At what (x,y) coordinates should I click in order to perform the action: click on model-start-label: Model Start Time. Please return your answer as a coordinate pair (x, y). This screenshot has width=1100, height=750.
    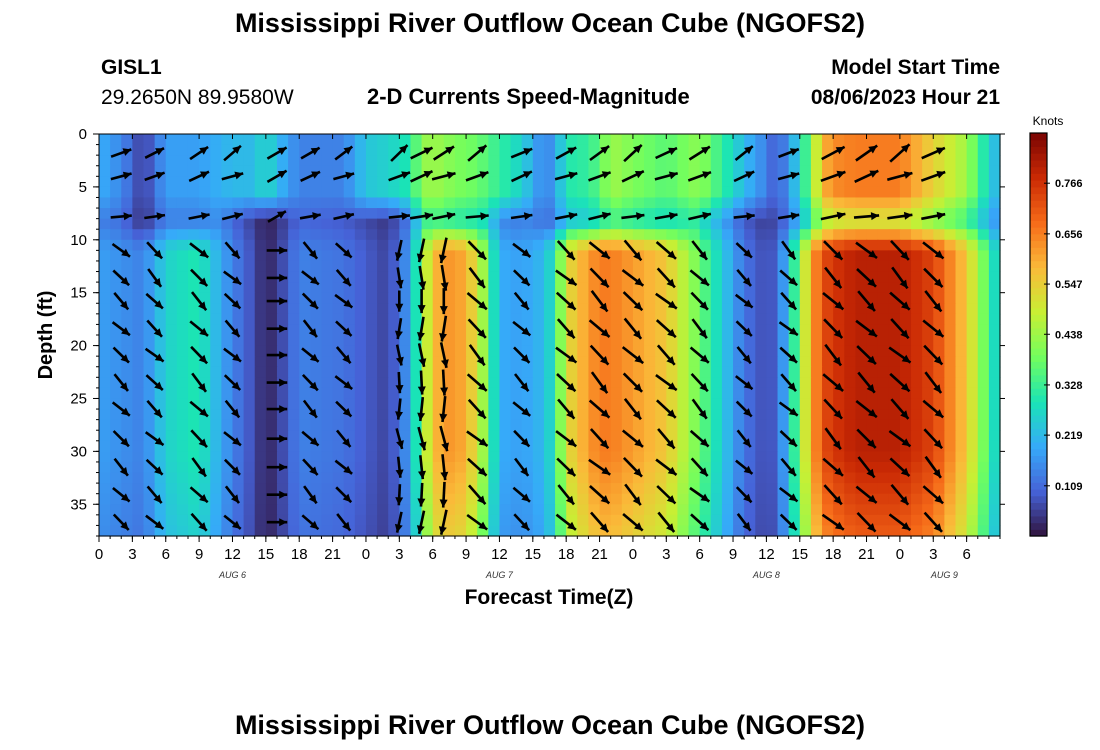
    Looking at the image, I should click on (915, 67).